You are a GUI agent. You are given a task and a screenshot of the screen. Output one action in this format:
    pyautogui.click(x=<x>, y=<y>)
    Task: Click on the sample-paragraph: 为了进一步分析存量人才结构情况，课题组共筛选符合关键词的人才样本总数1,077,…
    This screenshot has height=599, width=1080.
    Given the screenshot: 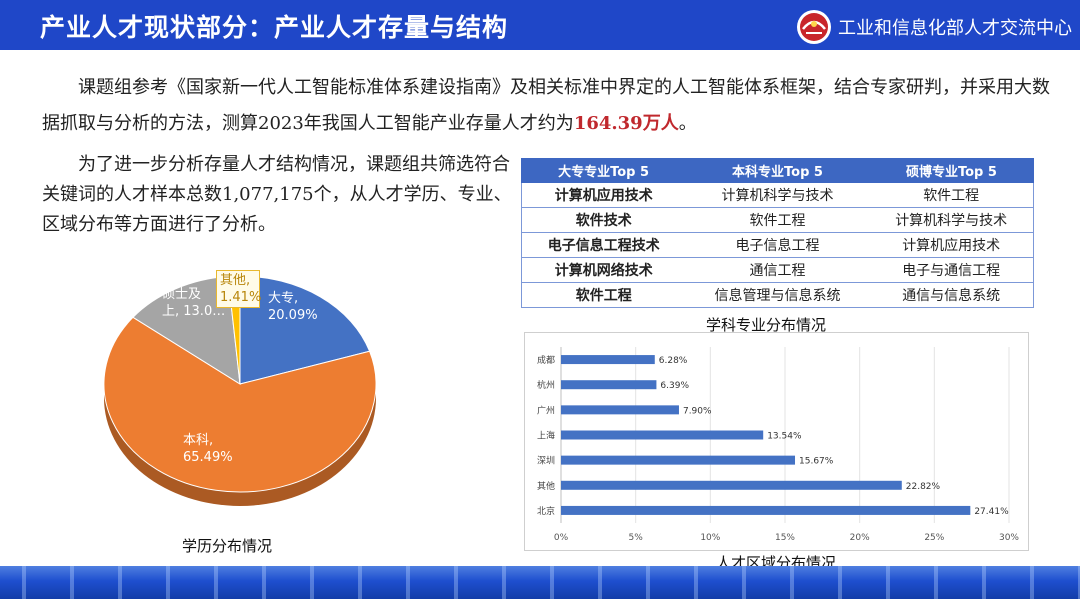 What is the action you would take?
    pyautogui.click(x=277, y=194)
    